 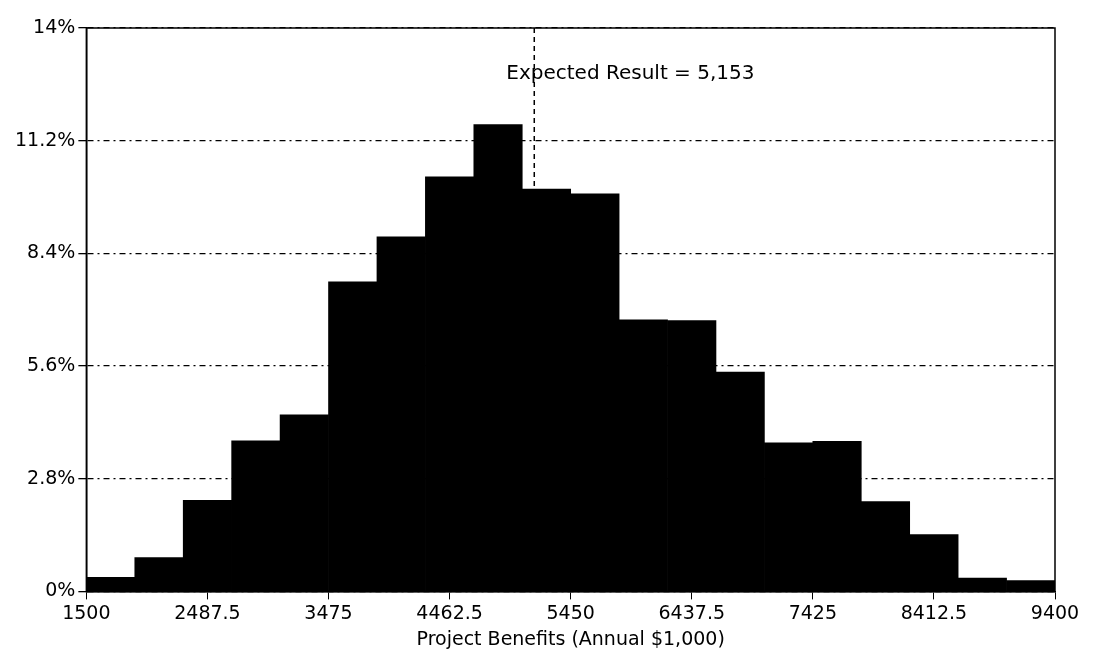 I want to click on y-tick-label: 11.2%, so click(x=45, y=138).